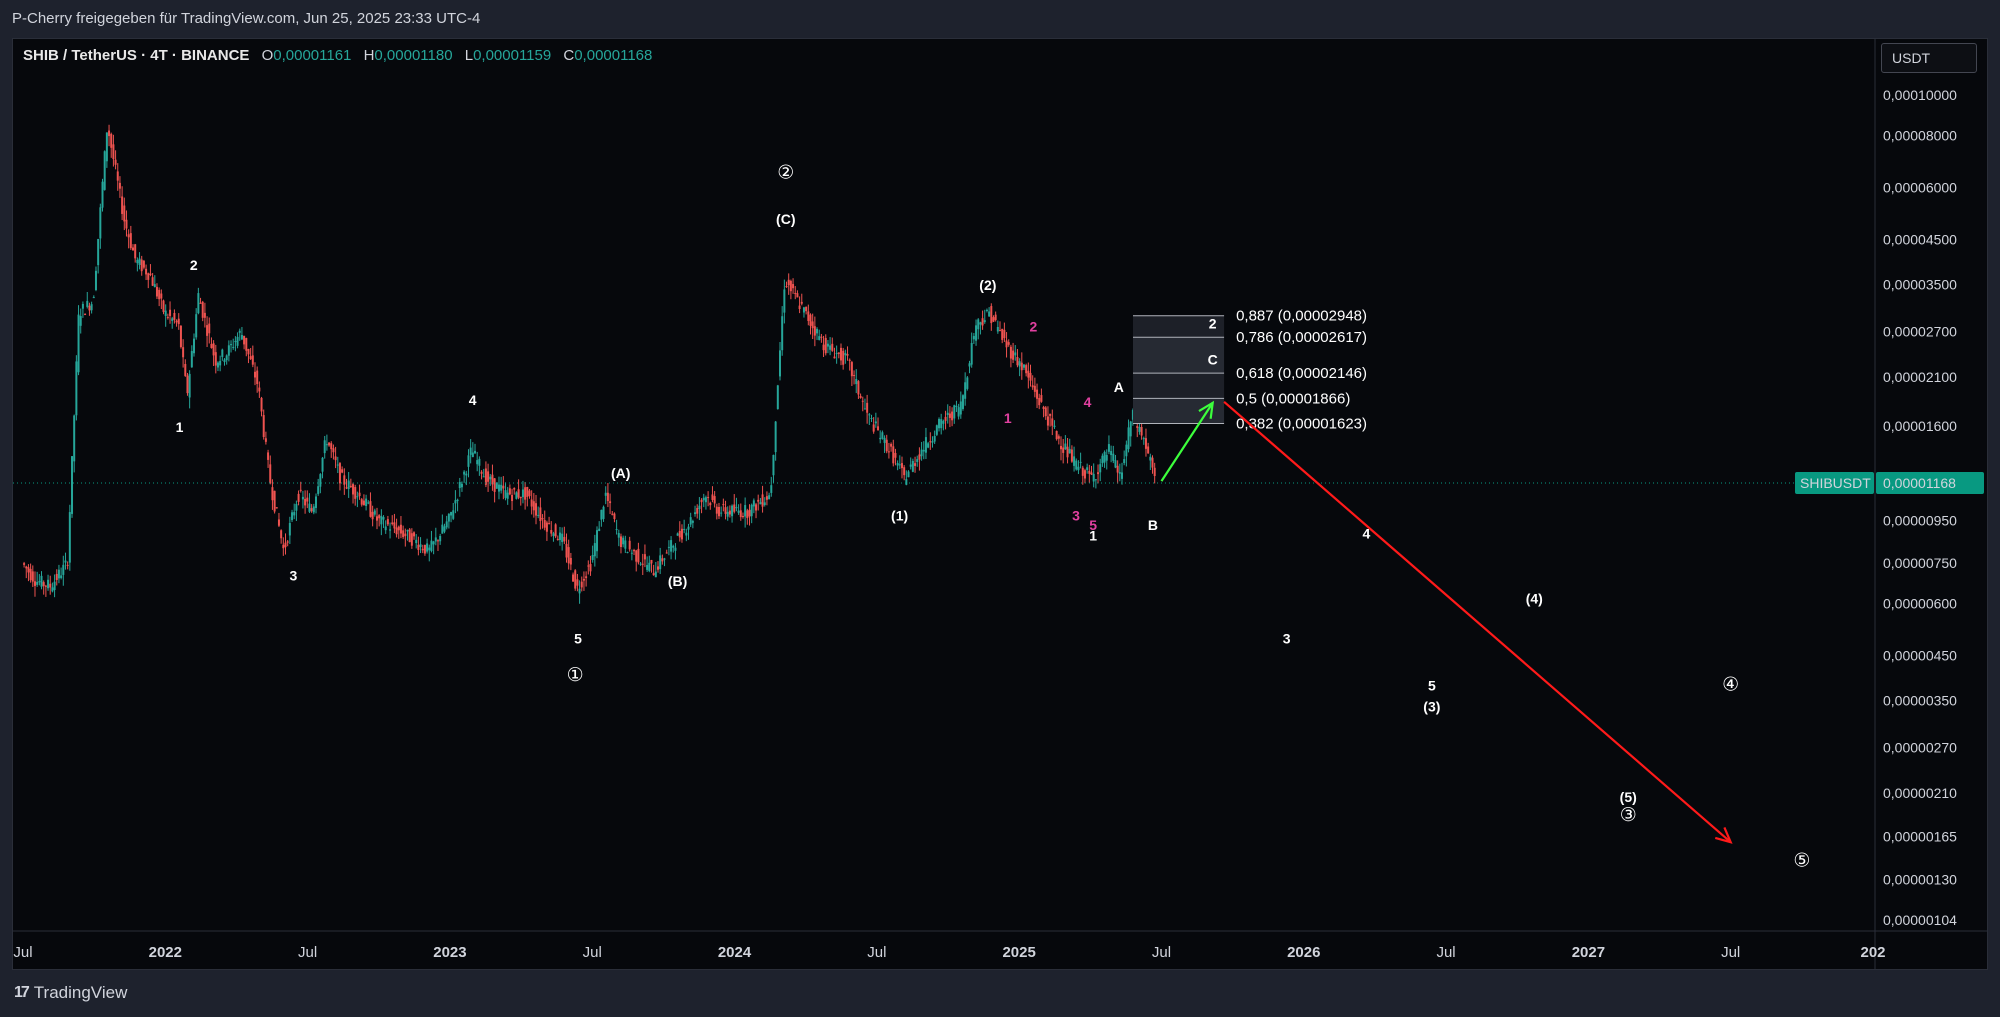 The height and width of the screenshot is (1017, 2000). Describe the element at coordinates (469, 55) in the screenshot. I see `low-label: L` at that location.